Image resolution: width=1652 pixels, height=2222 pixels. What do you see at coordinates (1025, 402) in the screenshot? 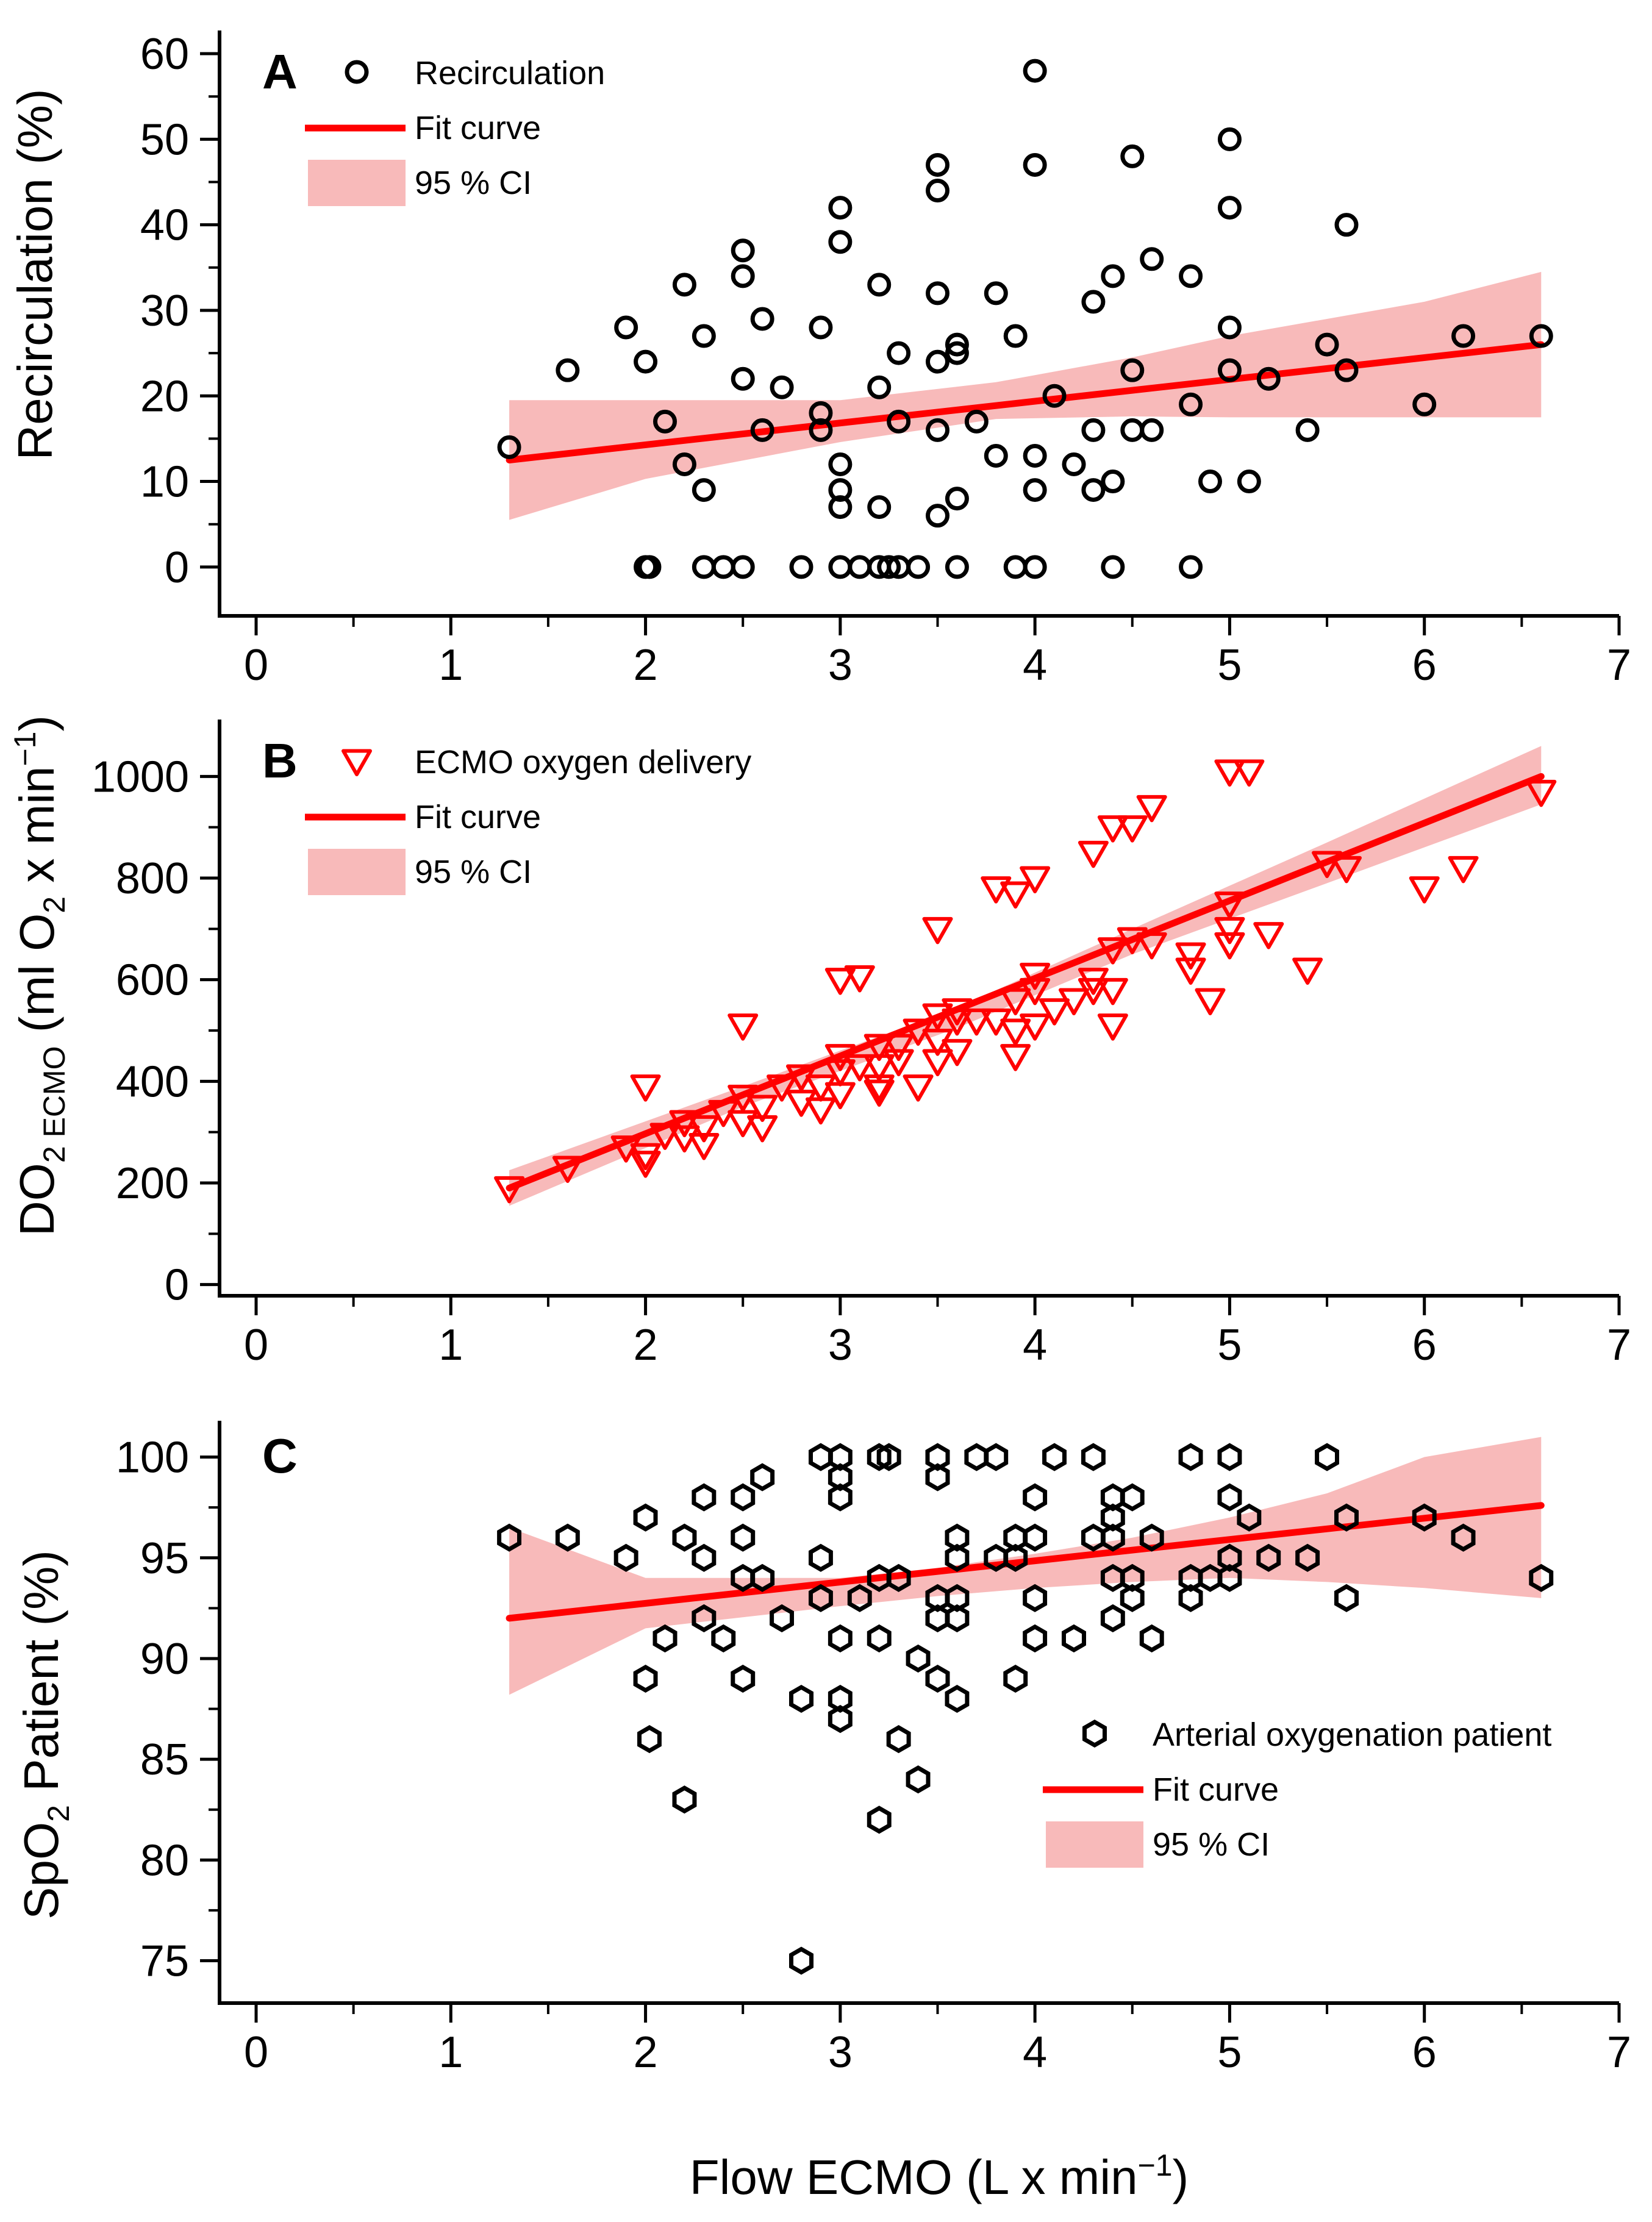
I see `fit-line-a` at bounding box center [1025, 402].